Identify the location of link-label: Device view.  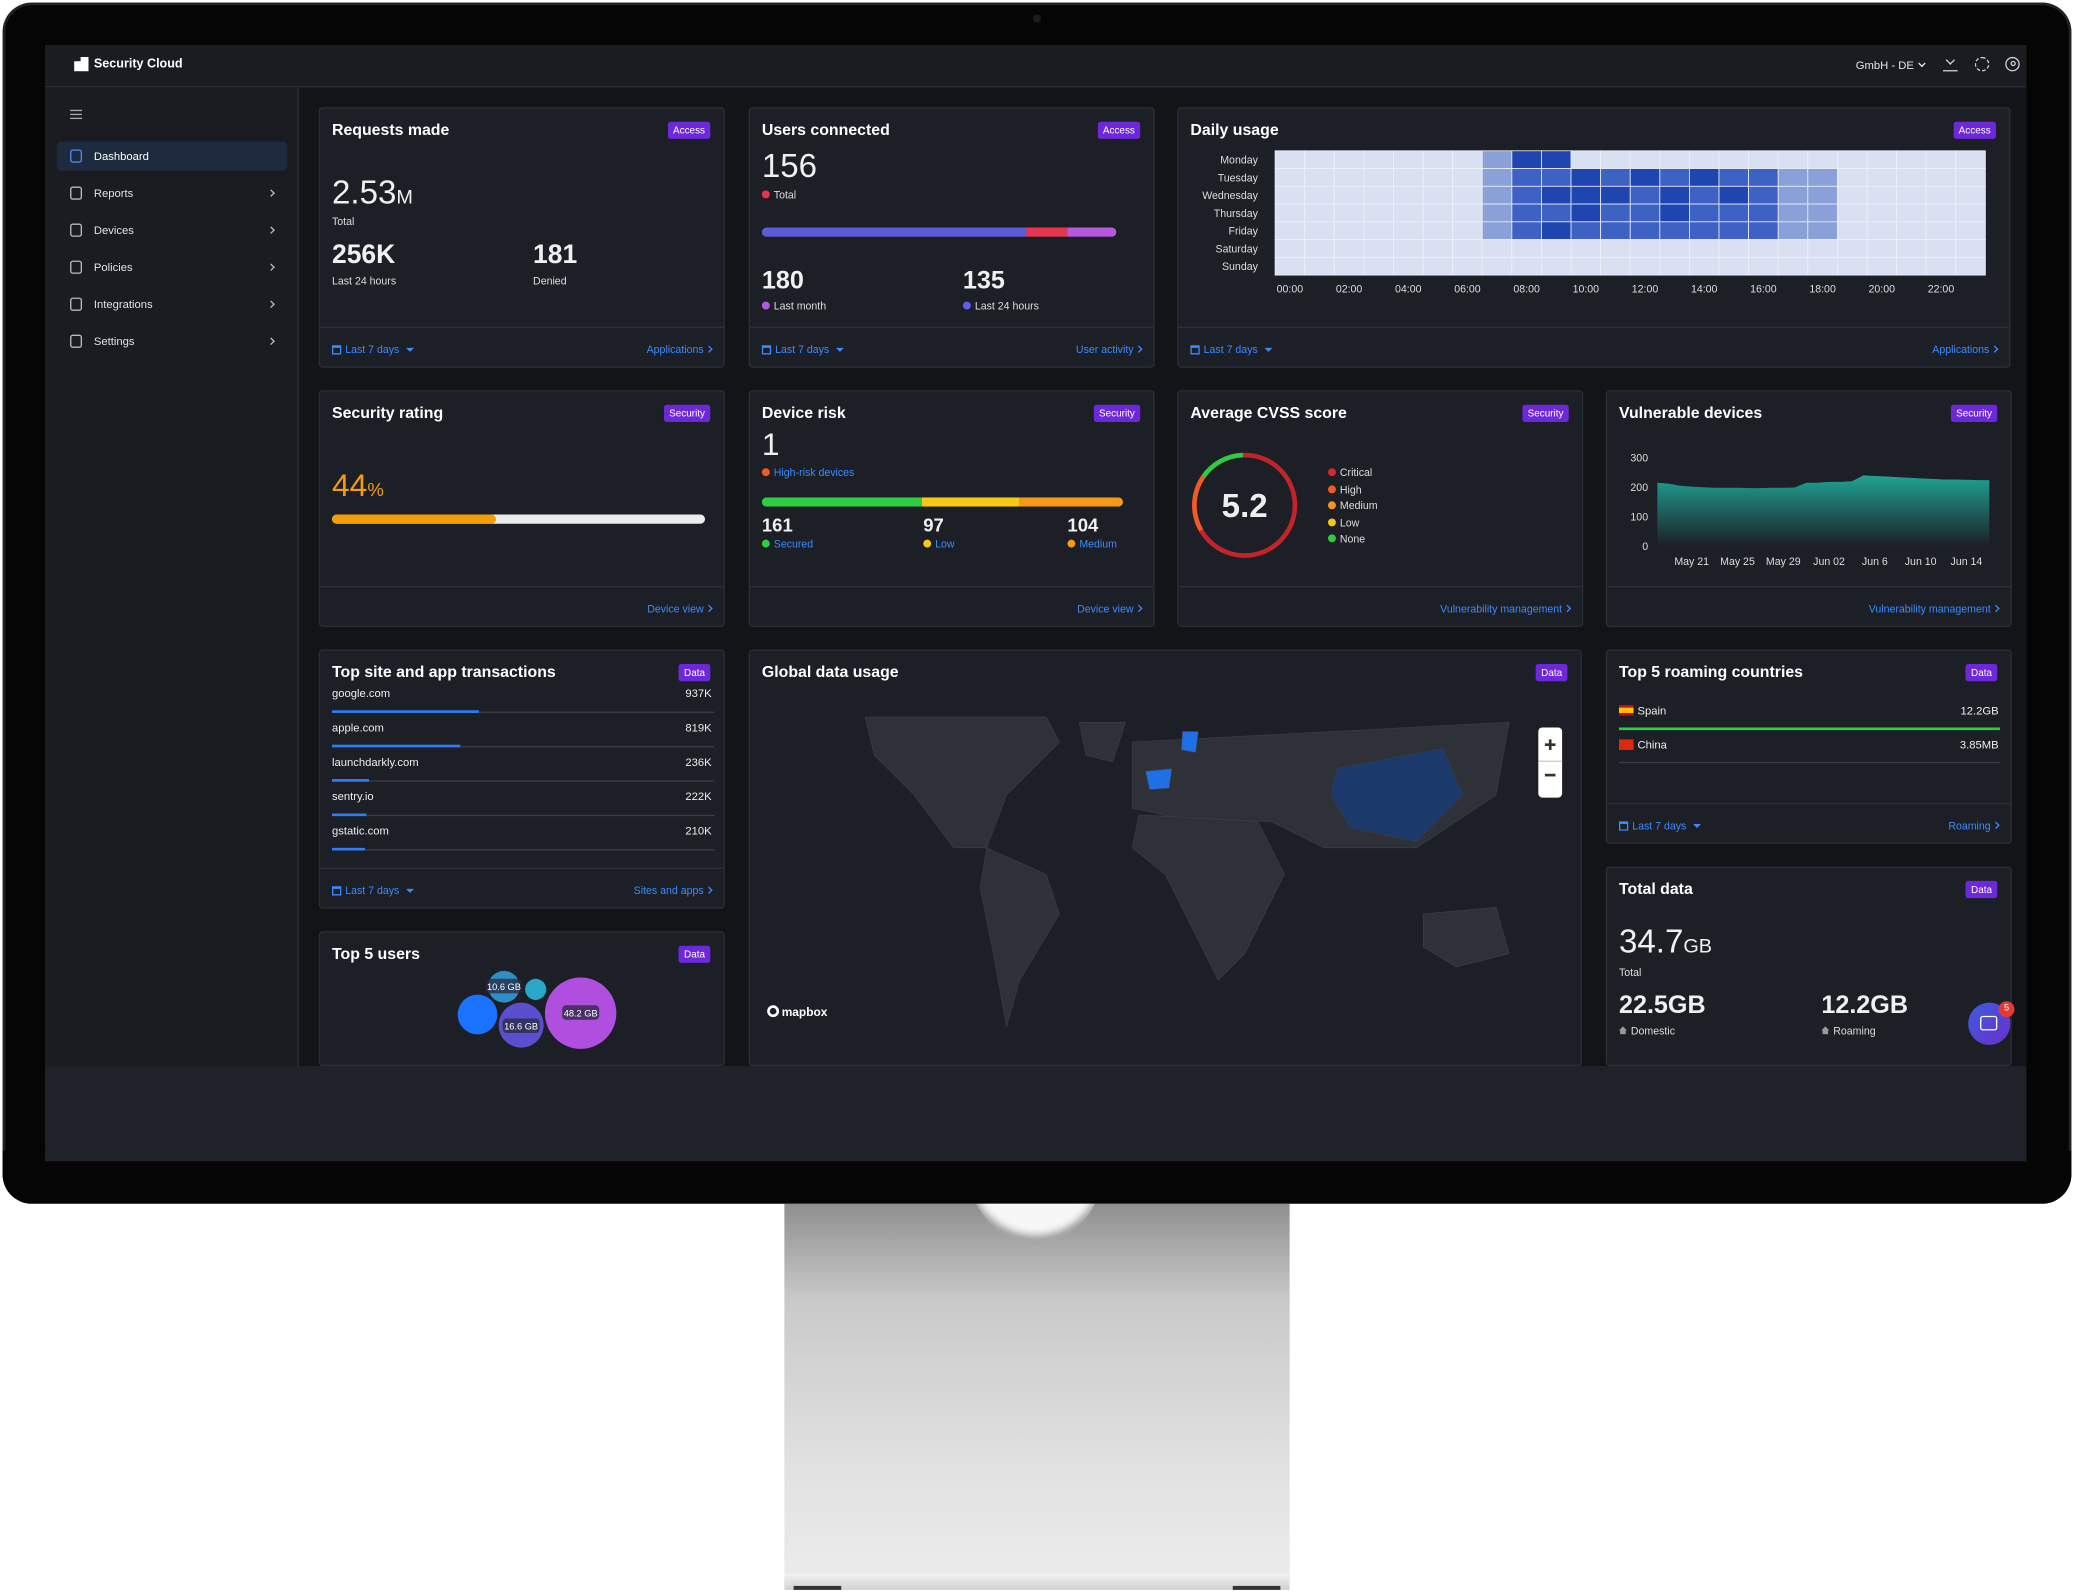
(1105, 609).